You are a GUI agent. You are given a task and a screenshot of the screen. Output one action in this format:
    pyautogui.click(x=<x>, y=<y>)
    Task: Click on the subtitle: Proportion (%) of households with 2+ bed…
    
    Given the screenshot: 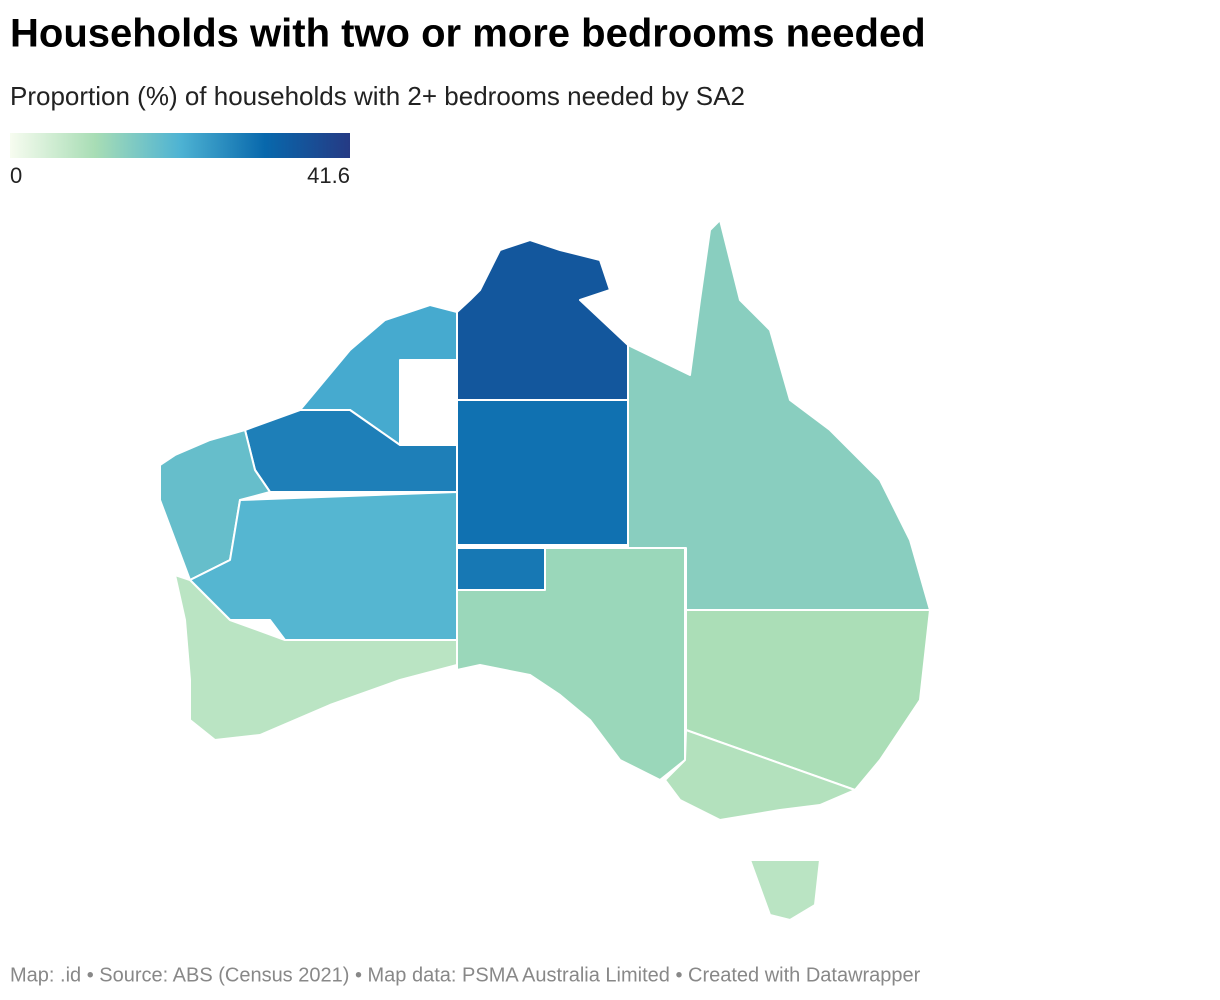 What is the action you would take?
    pyautogui.click(x=377, y=96)
    